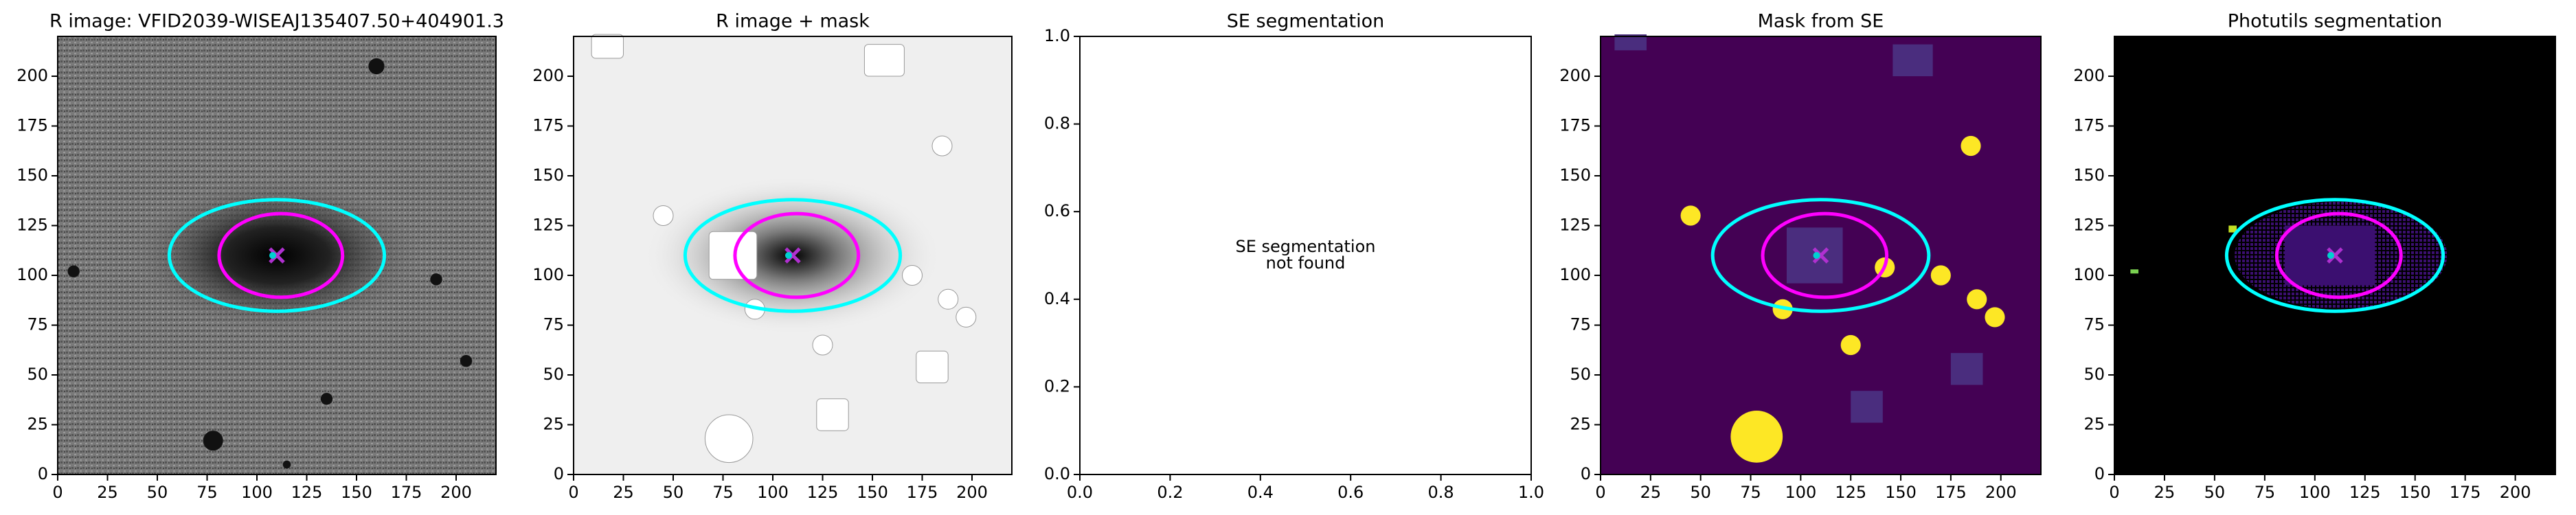  What do you see at coordinates (1531, 492) in the screenshot?
I see `x-tick-label: 1.0` at bounding box center [1531, 492].